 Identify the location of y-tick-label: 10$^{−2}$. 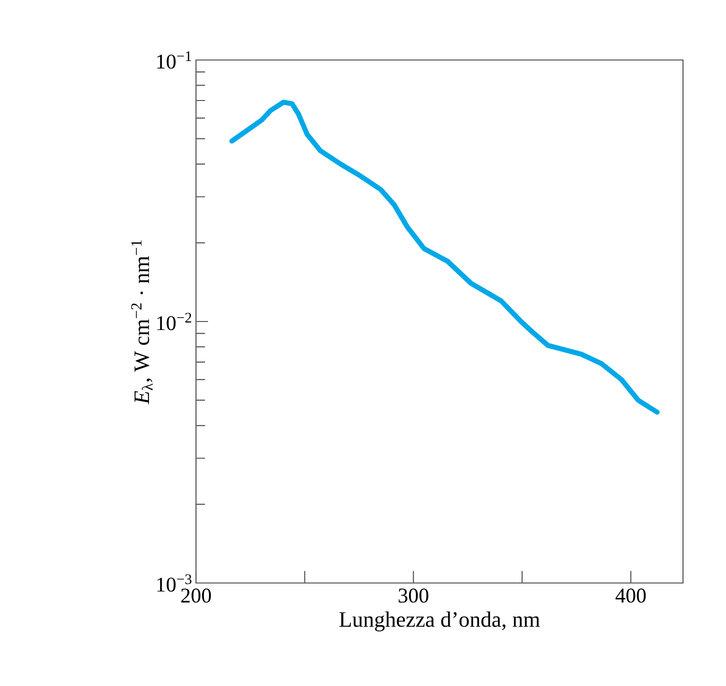
(174, 321).